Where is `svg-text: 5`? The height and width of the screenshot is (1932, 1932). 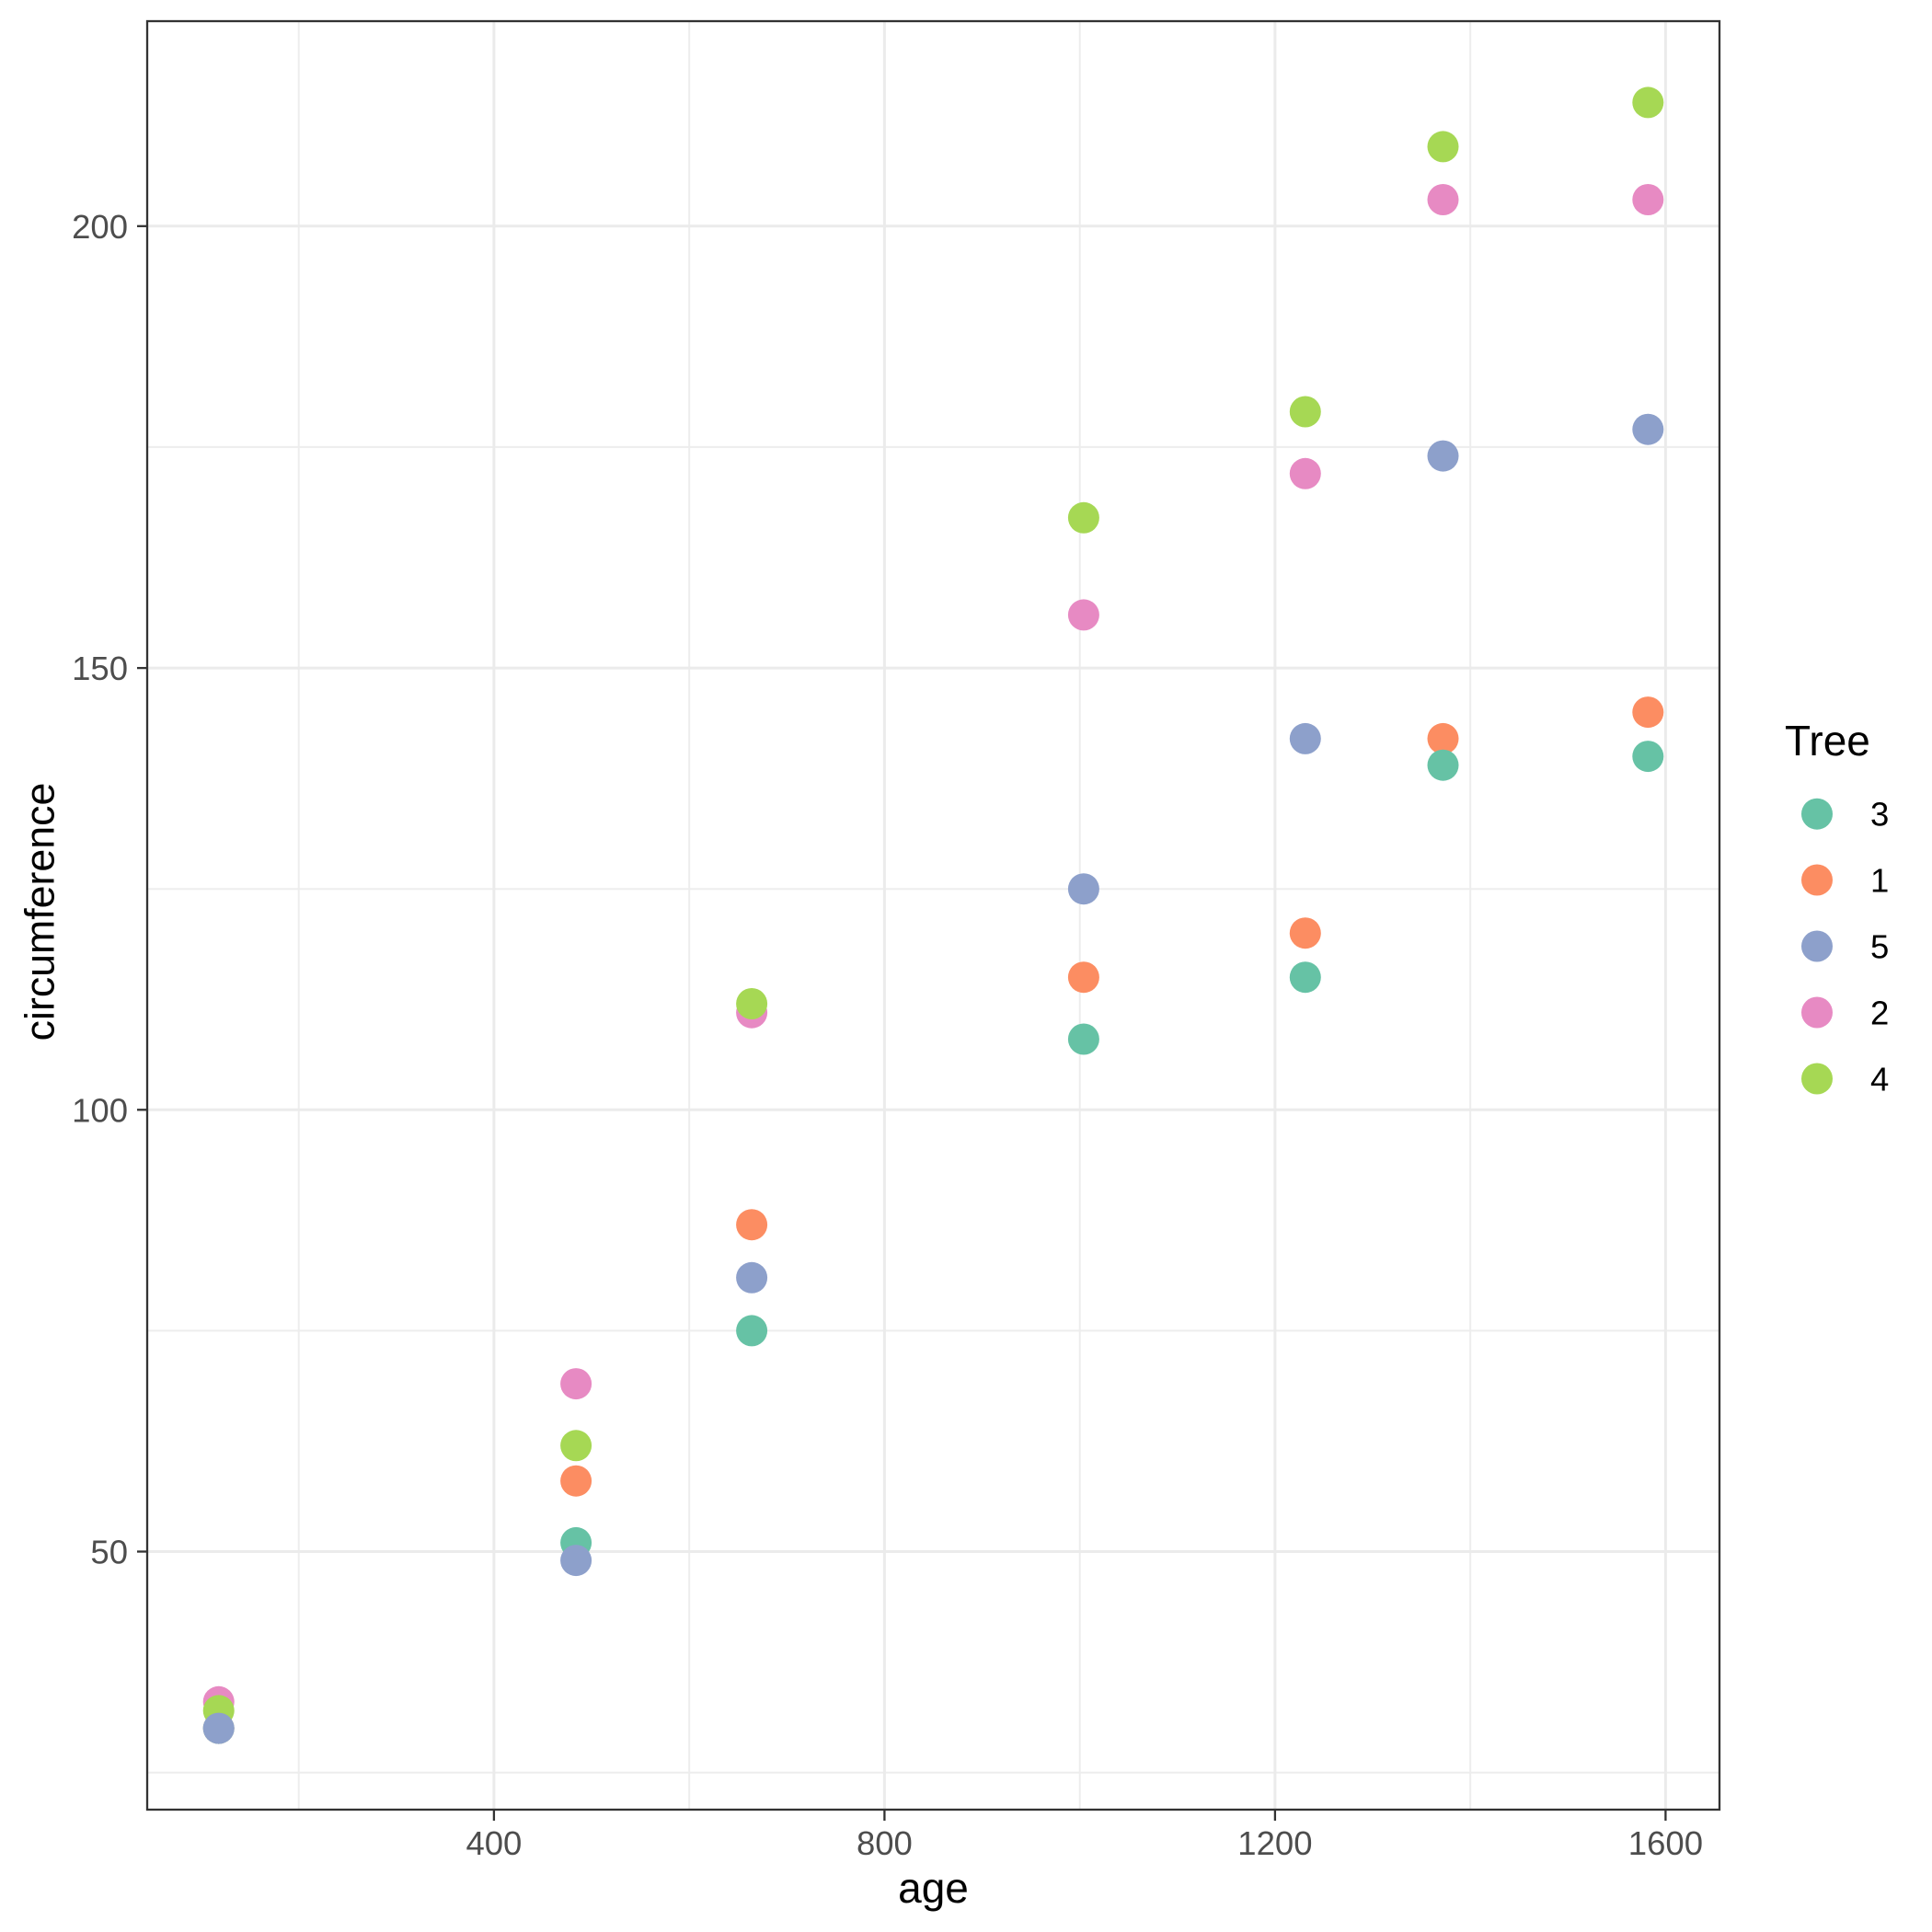 svg-text: 5 is located at coordinates (1879, 947).